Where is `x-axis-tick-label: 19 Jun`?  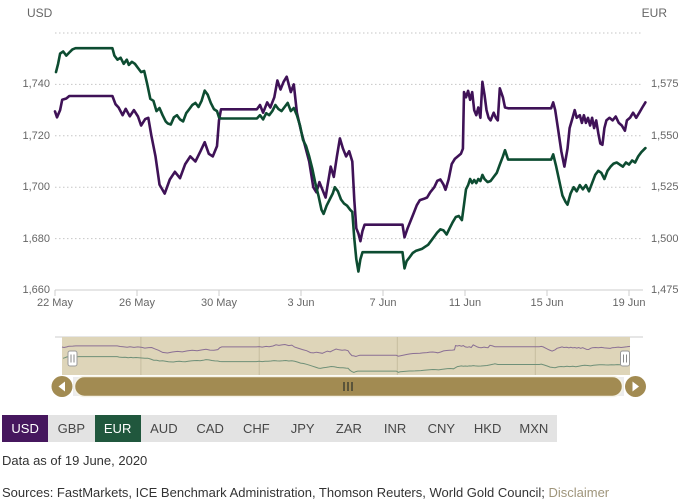
x-axis-tick-label: 19 Jun is located at coordinates (629, 303).